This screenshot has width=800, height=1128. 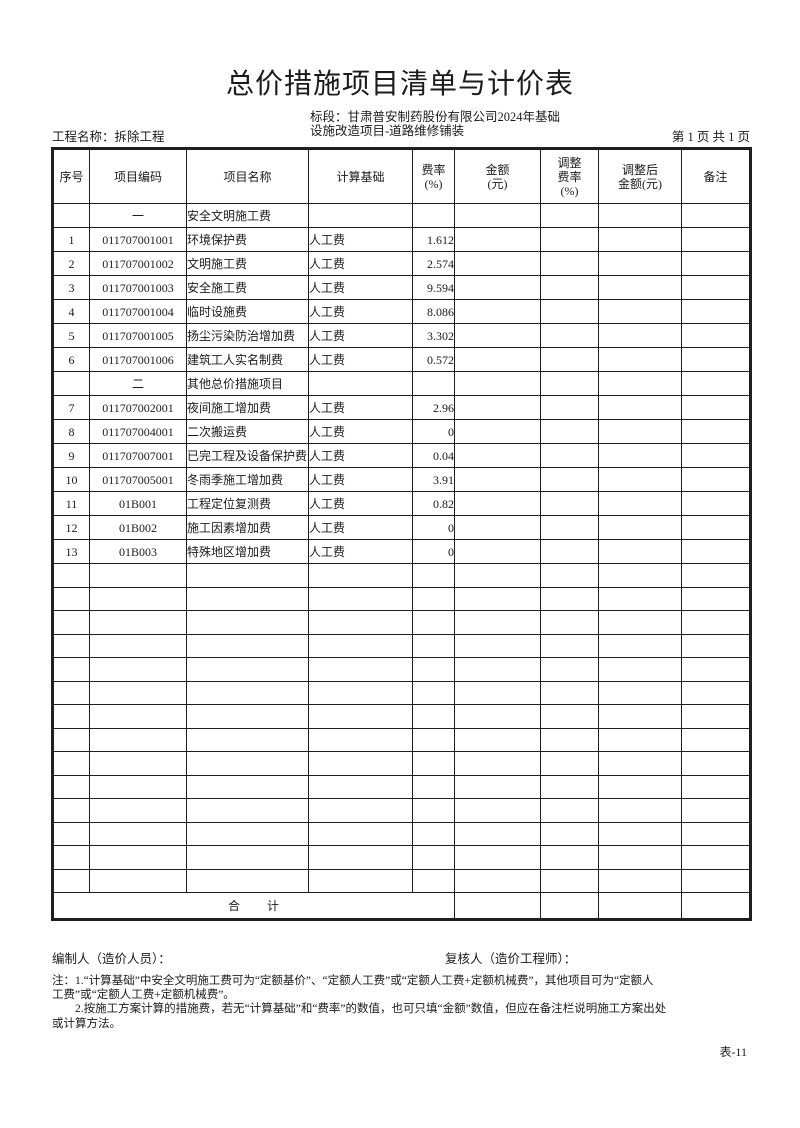 What do you see at coordinates (435, 117) in the screenshot?
I see `bid-section-line1: 标段：甘肃普安制药股份有限公司2024年基础` at bounding box center [435, 117].